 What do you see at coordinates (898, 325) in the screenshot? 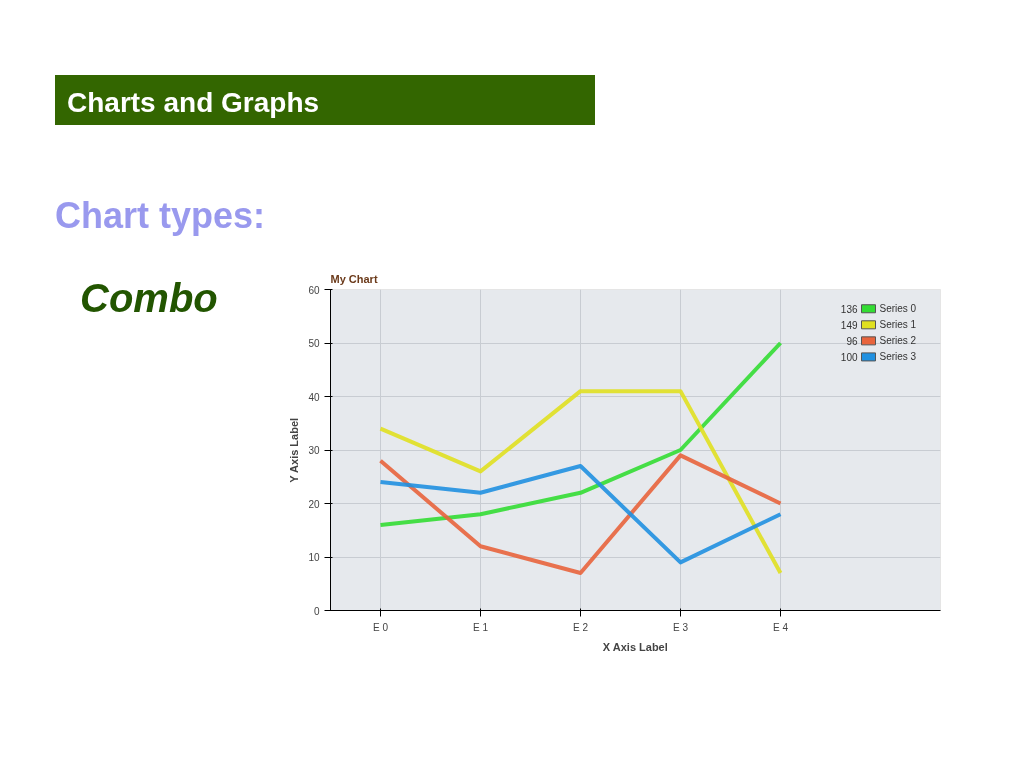
I see `legend-label: Series 1` at bounding box center [898, 325].